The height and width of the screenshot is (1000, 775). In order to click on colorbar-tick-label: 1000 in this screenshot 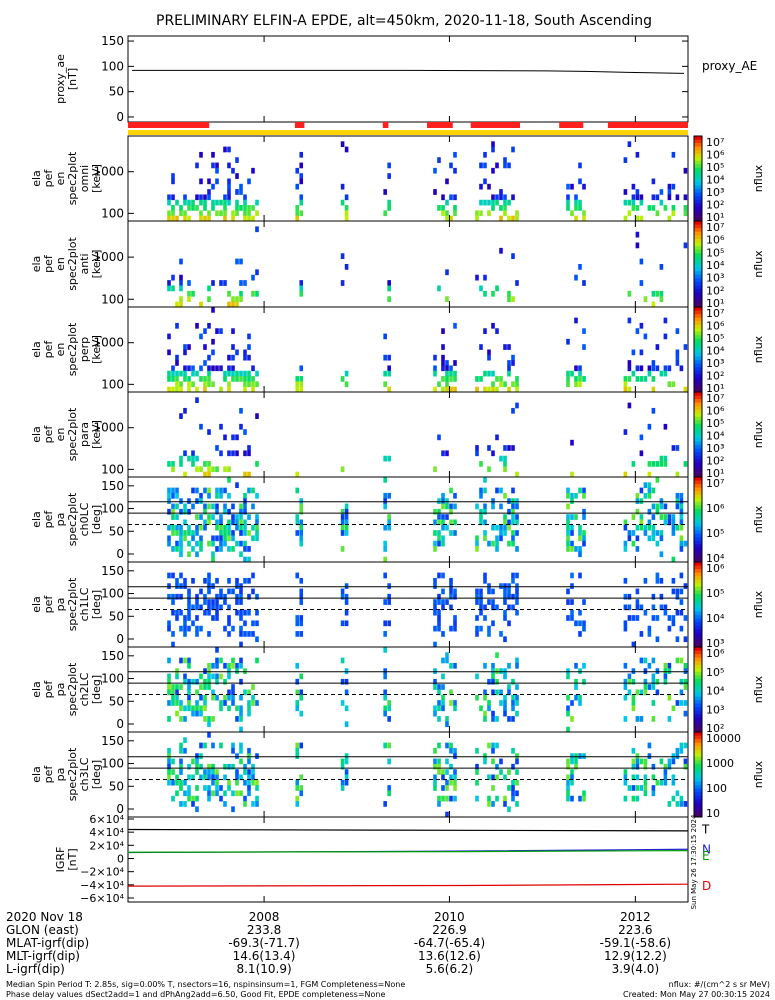, I will do `click(720, 763)`.